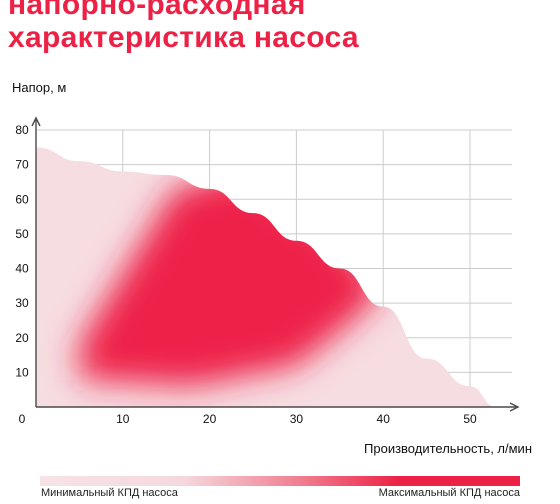 The height and width of the screenshot is (504, 560). I want to click on efficiency-legend-bar, so click(280, 481).